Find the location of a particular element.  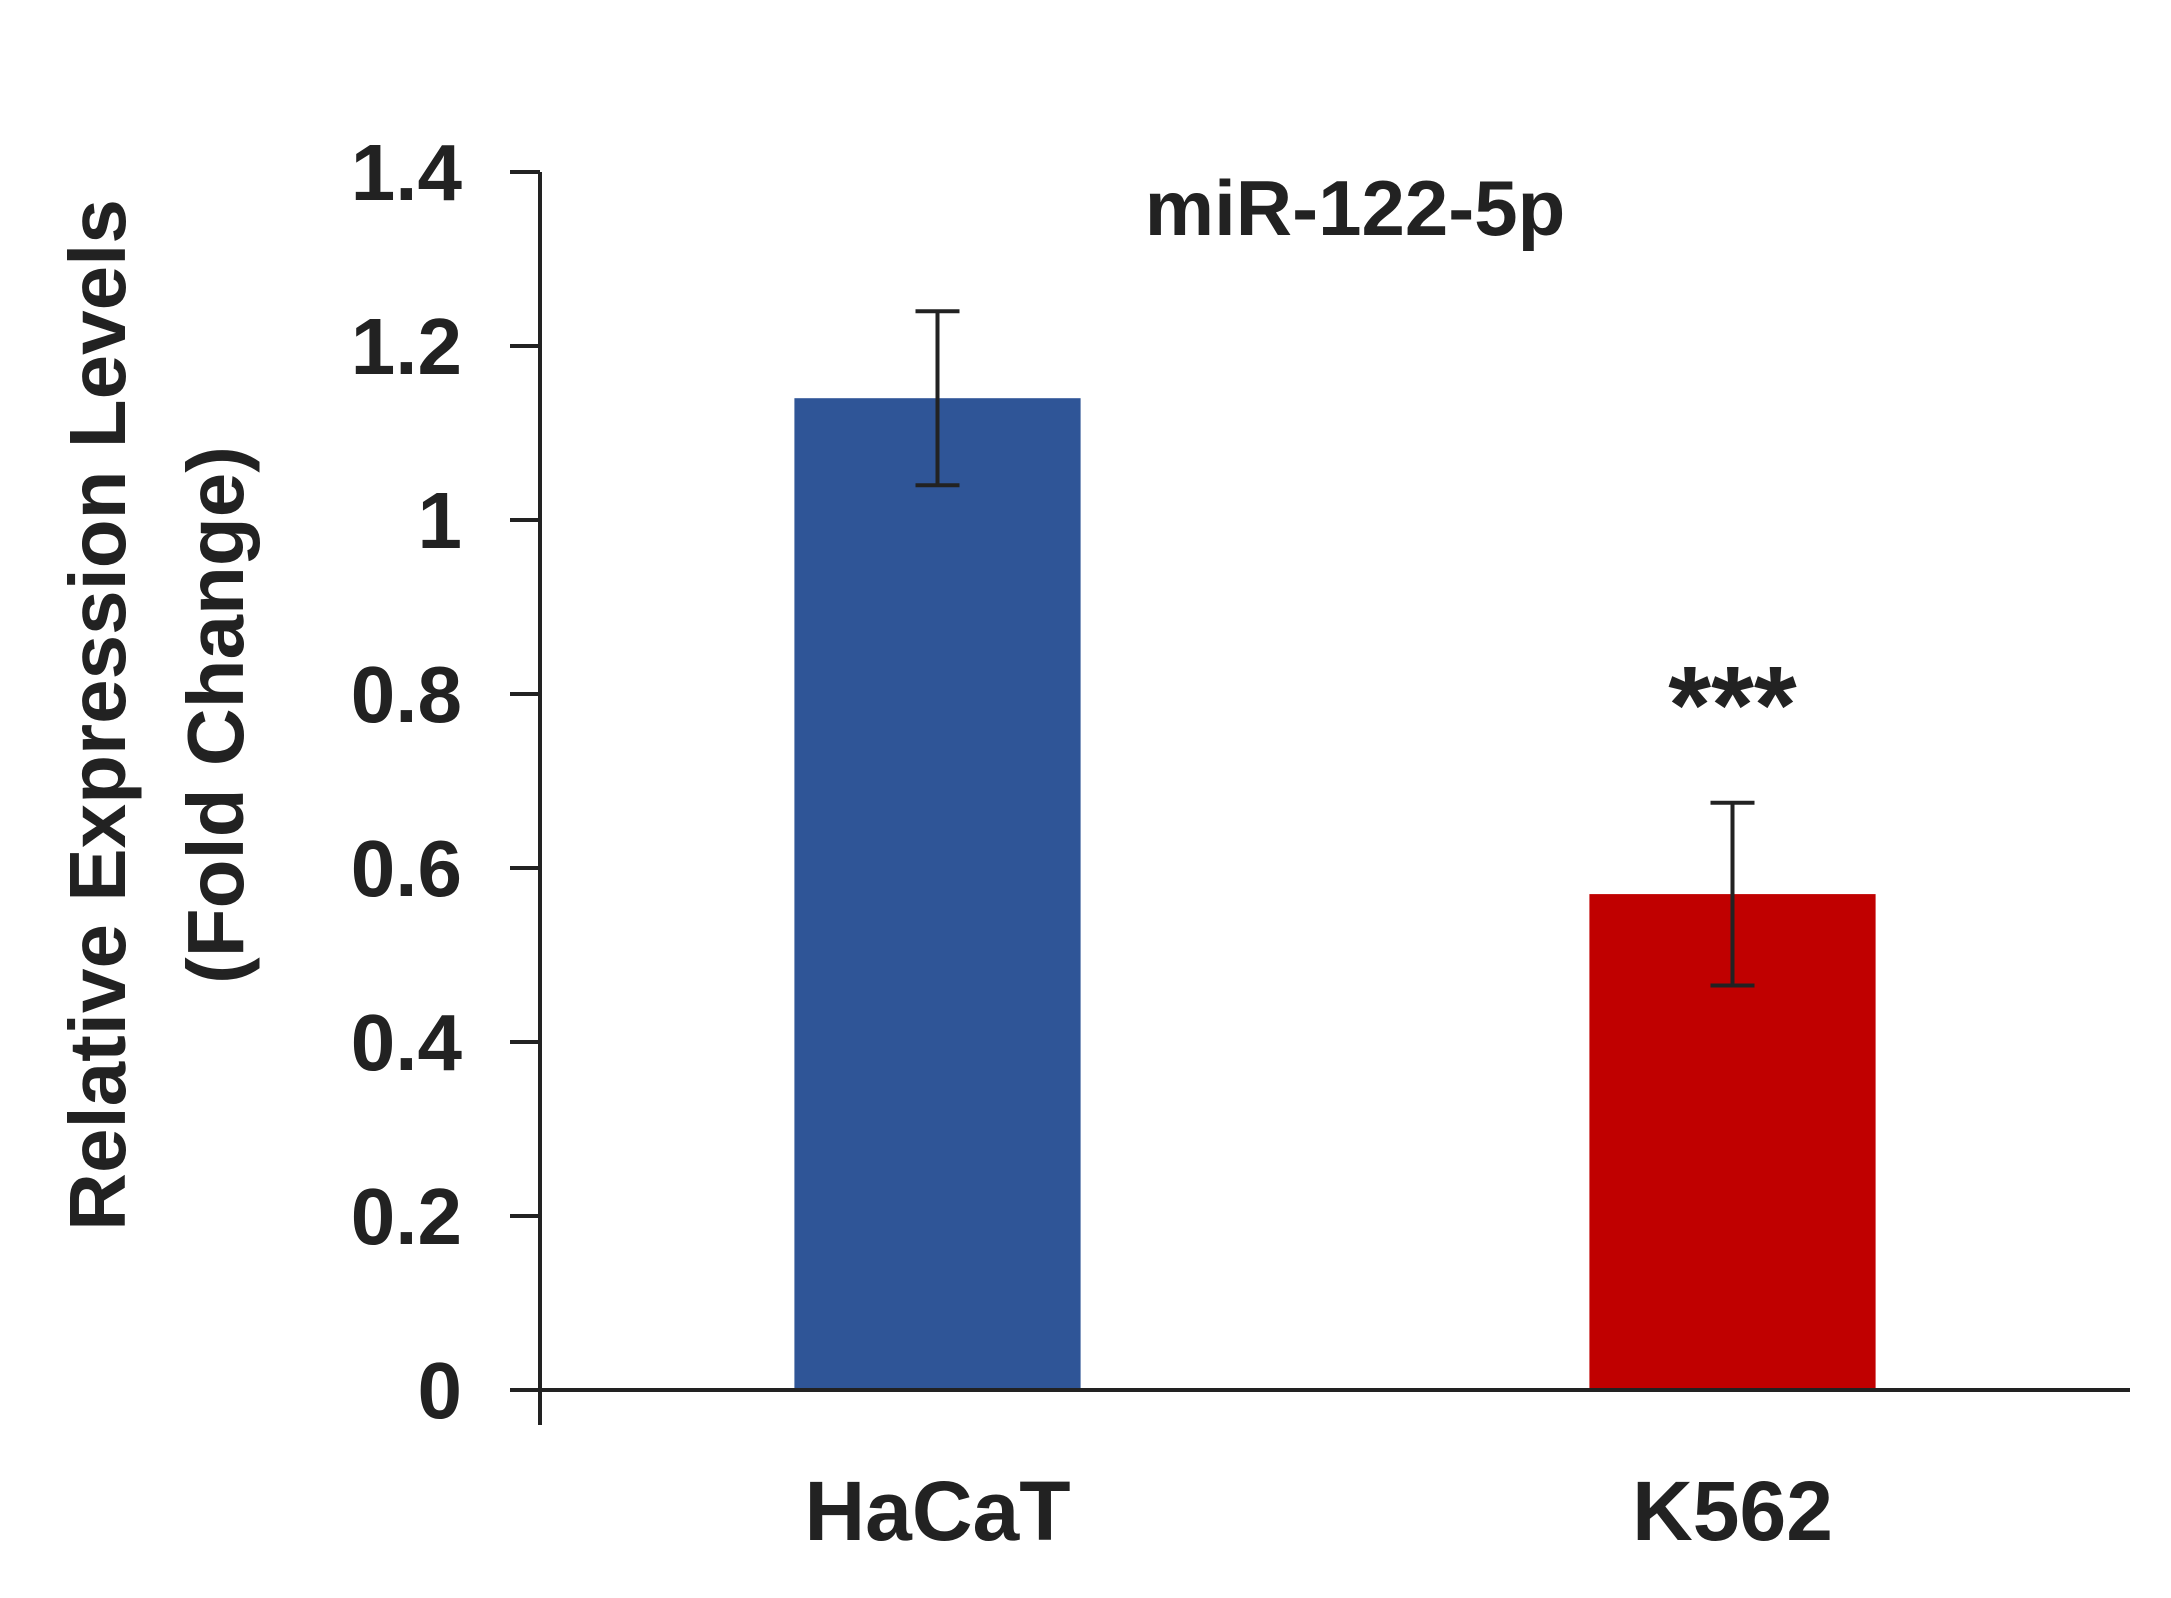

y-axis-label-line-2: (Fold Change) is located at coordinates (215, 715).